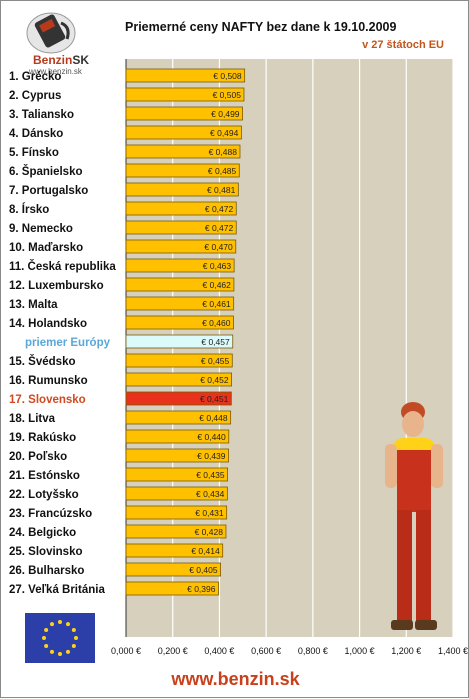 The width and height of the screenshot is (469, 699). Describe the element at coordinates (60, 638) in the screenshot. I see `eu-flag-icon` at that location.